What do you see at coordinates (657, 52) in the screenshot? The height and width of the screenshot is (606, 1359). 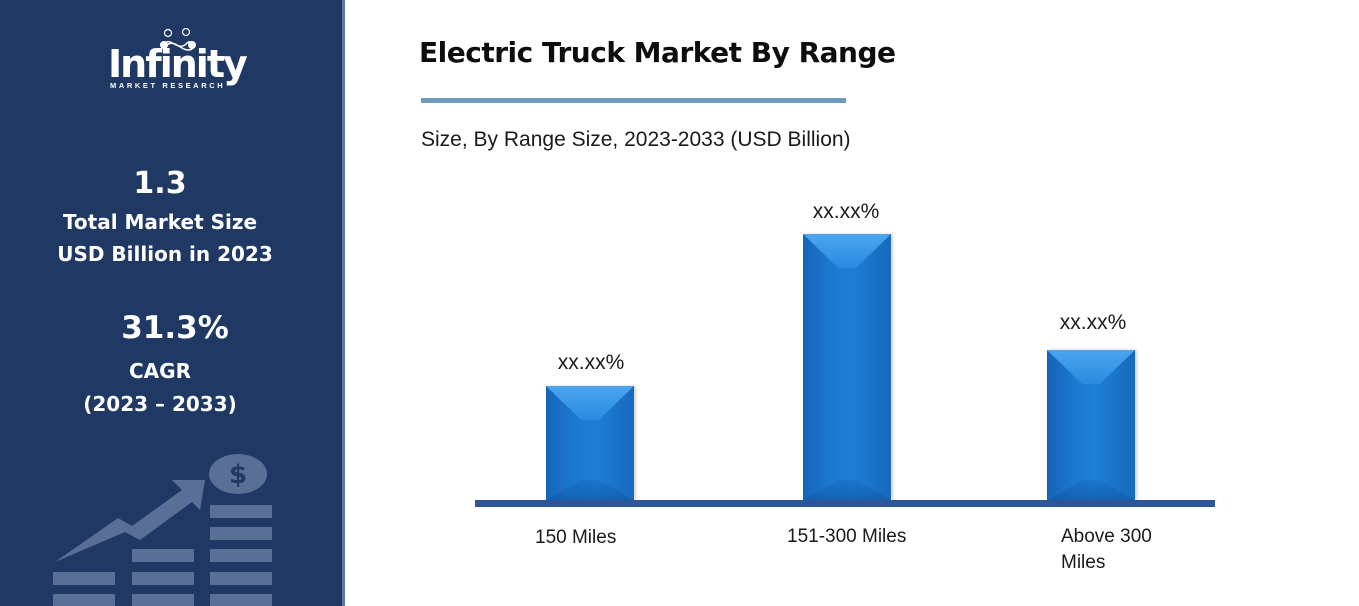 I see `chart-title: Electric Truck Market By Range` at bounding box center [657, 52].